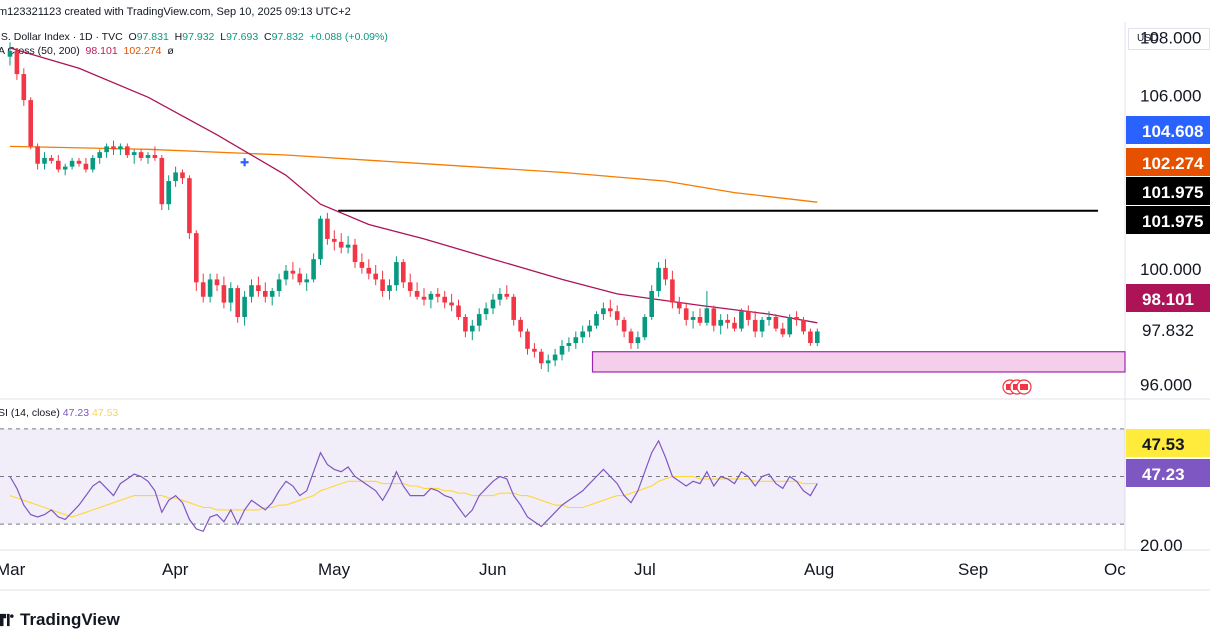 This screenshot has height=642, width=1210. Describe the element at coordinates (1169, 39) in the screenshot. I see `currency-label: USD` at that location.